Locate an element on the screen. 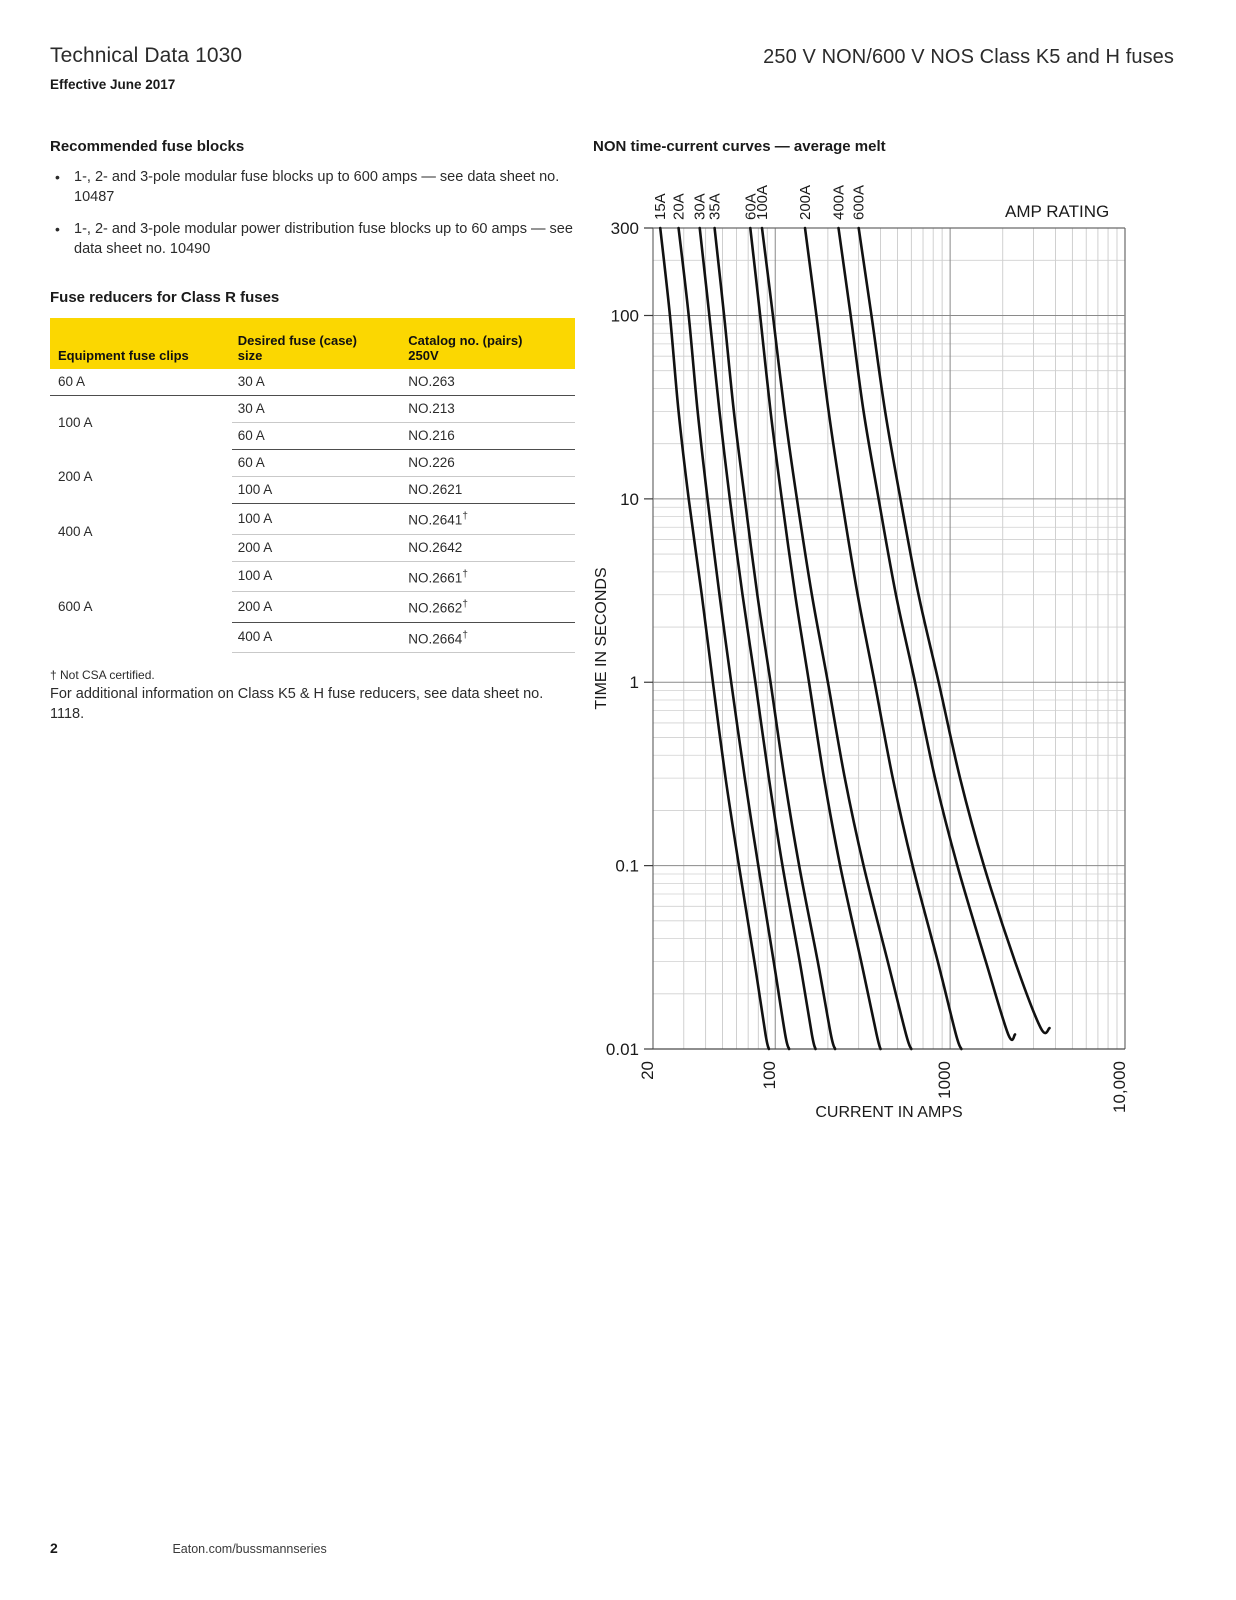  footer-url: Eaton.com/bussmannseries is located at coordinates (249, 1549).